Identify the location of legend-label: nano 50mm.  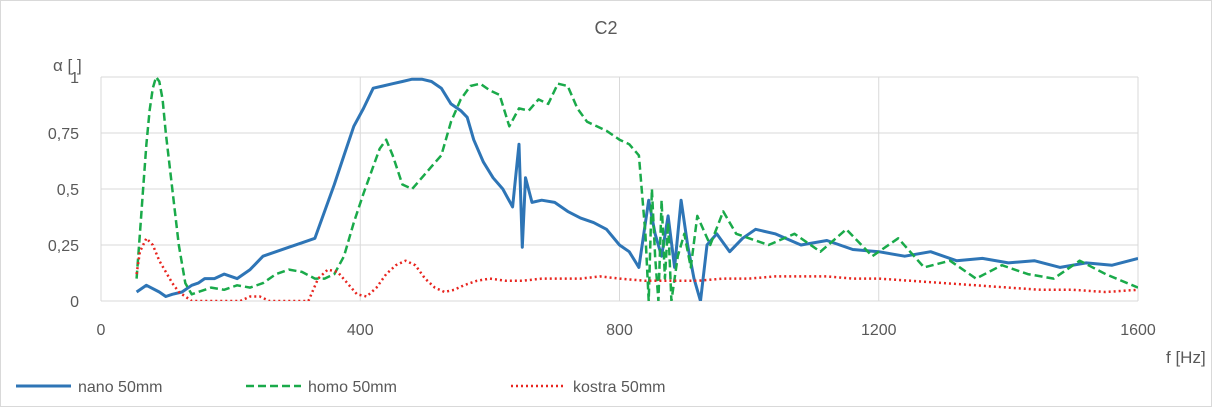
(120, 387).